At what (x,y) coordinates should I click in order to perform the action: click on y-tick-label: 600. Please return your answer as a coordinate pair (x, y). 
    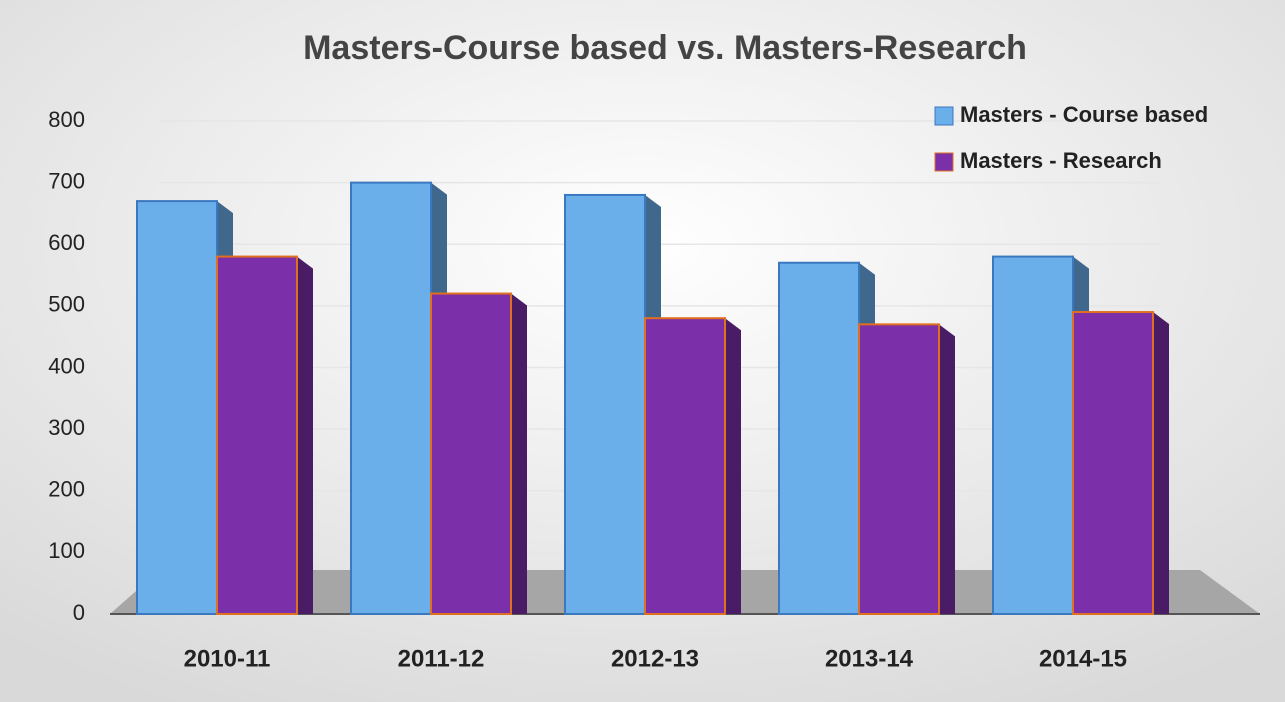
    Looking at the image, I should click on (66, 242).